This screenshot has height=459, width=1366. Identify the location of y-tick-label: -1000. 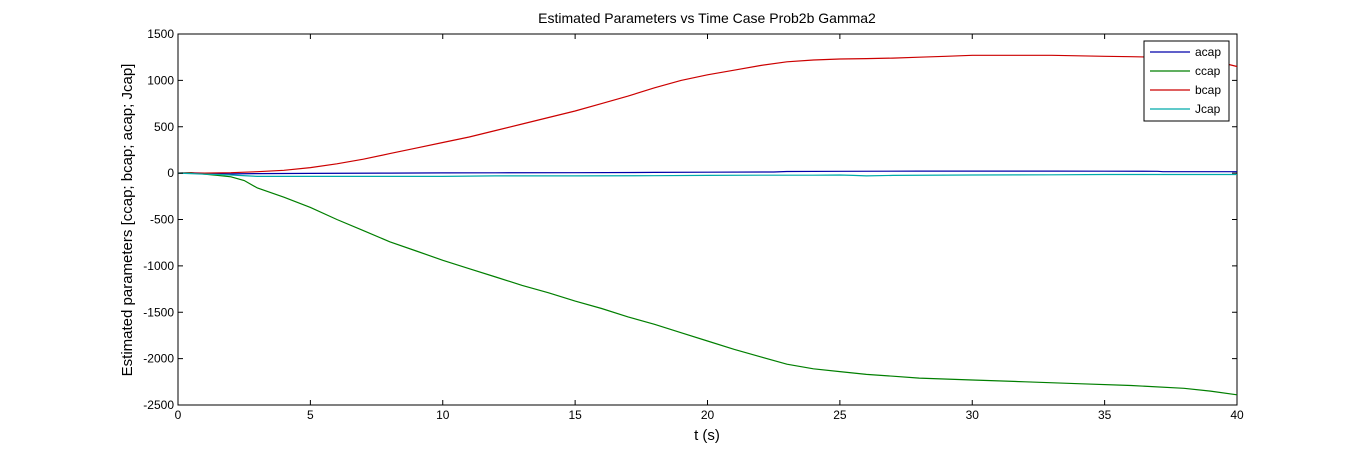
(158, 266).